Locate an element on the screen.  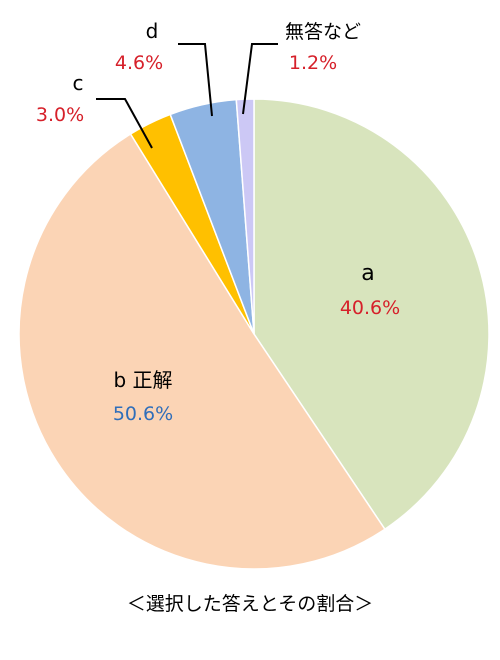
slice-value-label-none: 1.2% is located at coordinates (313, 63).